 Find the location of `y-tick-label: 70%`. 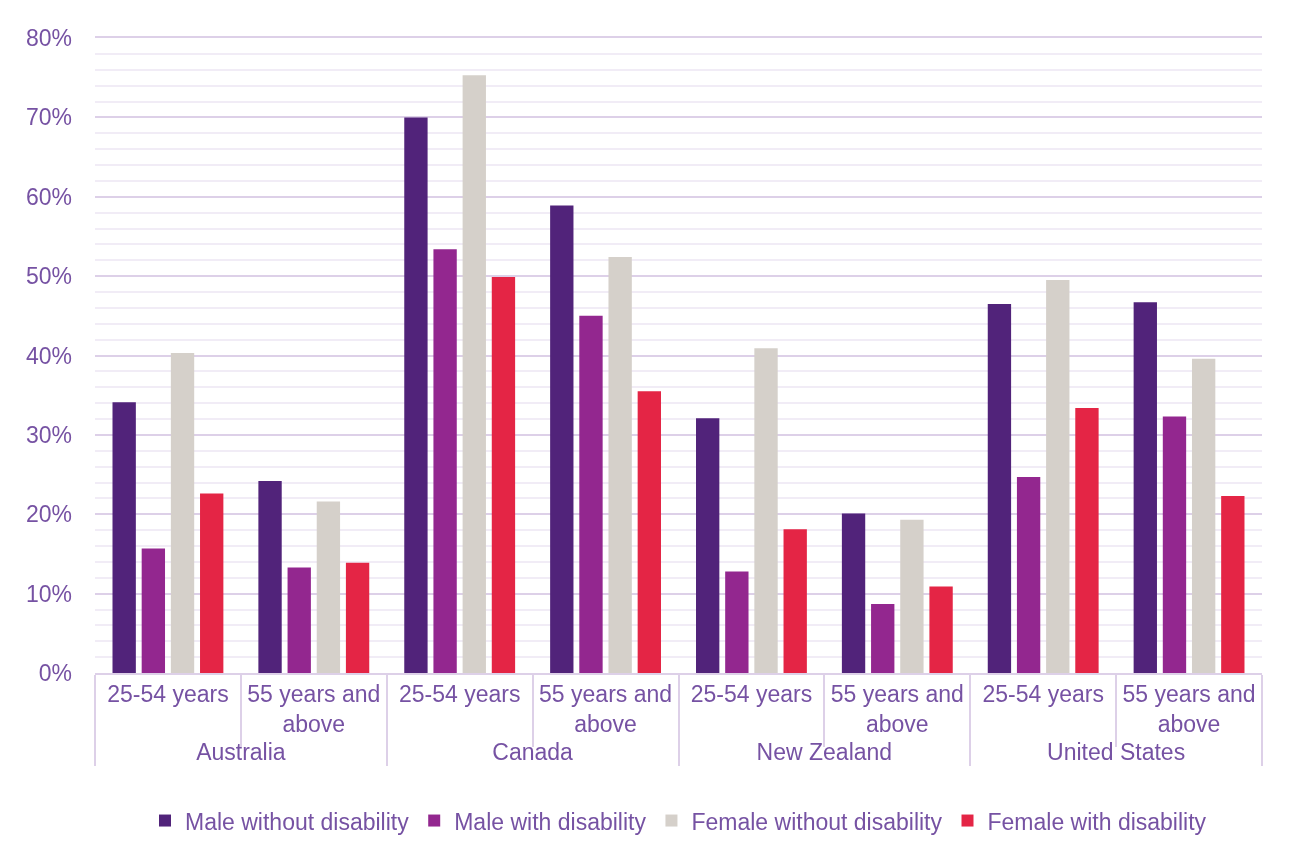

y-tick-label: 70% is located at coordinates (48, 117).